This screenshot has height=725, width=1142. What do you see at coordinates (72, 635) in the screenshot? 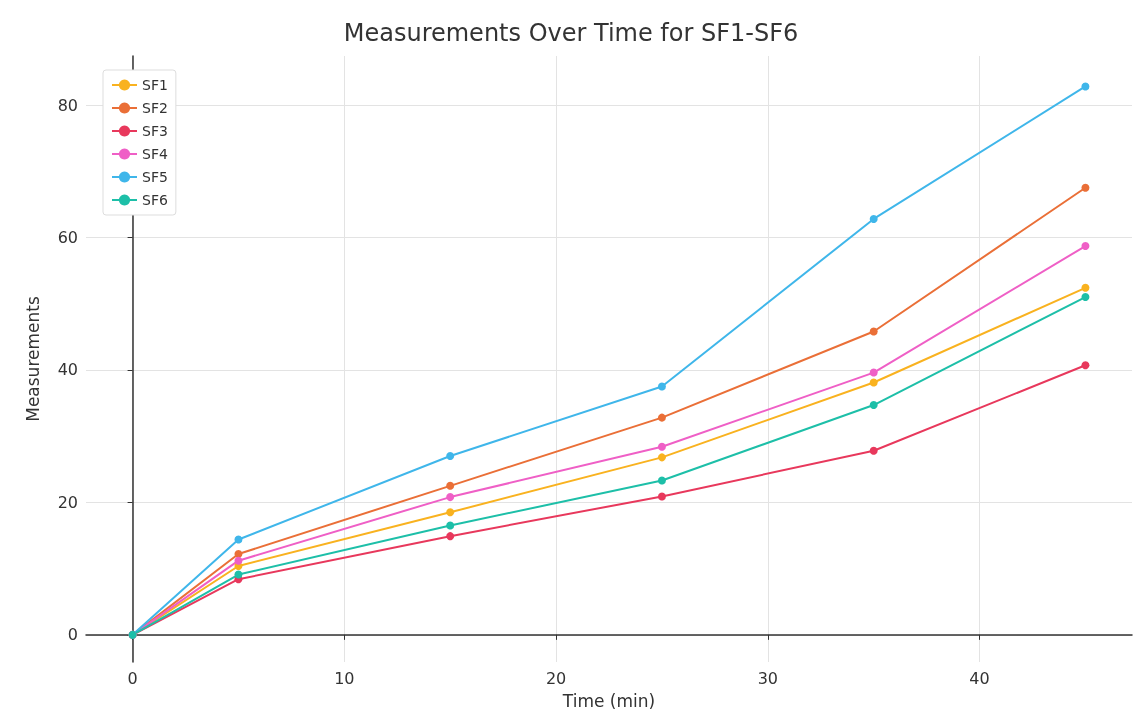
I see `y-tick-label: 0` at bounding box center [72, 635].